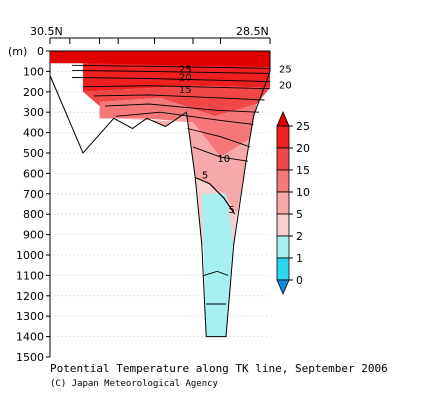  Describe the element at coordinates (40, 51) in the screenshot. I see `y-tick-label: 0` at that location.